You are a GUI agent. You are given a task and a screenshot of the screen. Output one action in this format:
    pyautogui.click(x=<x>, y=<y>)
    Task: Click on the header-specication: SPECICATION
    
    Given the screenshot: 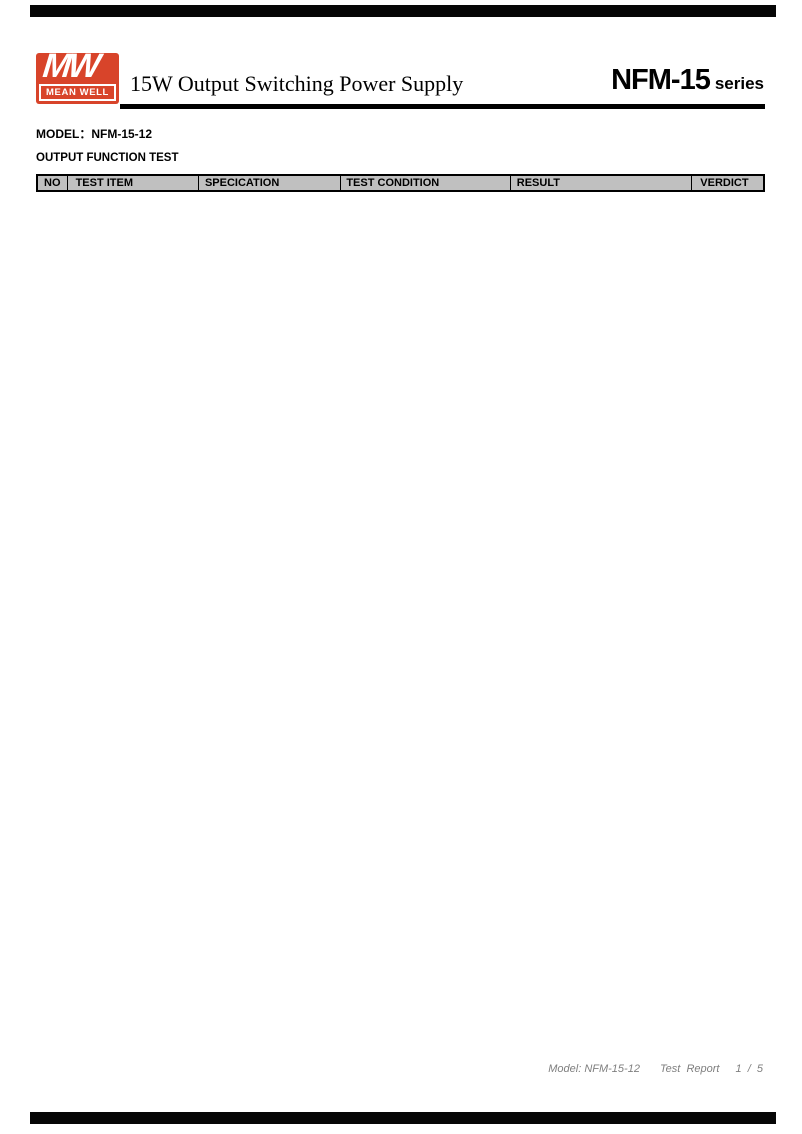 What is the action you would take?
    pyautogui.click(x=269, y=183)
    